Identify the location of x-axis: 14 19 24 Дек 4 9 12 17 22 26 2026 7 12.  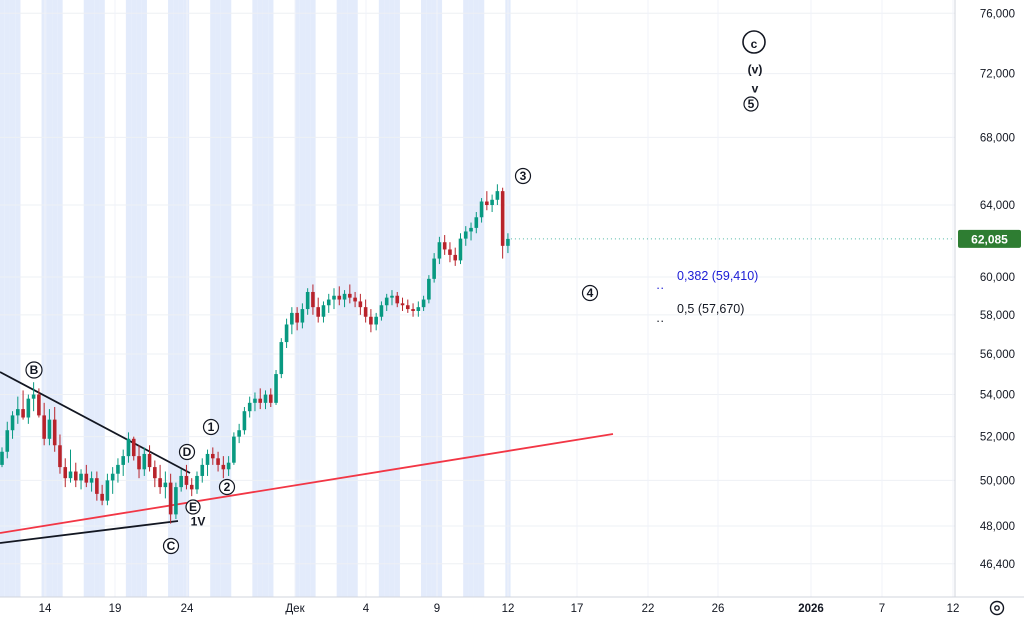
(499, 609).